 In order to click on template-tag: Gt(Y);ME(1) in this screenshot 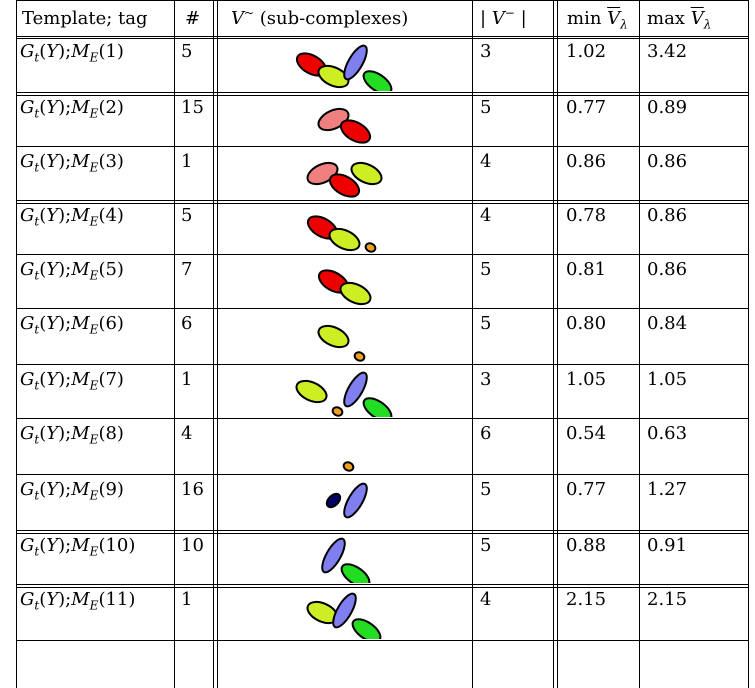, I will do `click(72, 53)`.